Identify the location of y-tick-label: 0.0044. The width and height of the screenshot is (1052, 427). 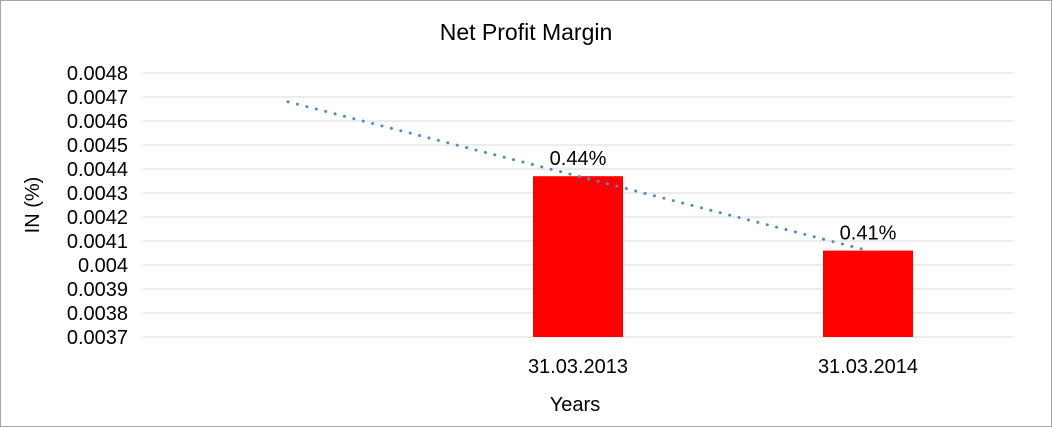
(97, 170).